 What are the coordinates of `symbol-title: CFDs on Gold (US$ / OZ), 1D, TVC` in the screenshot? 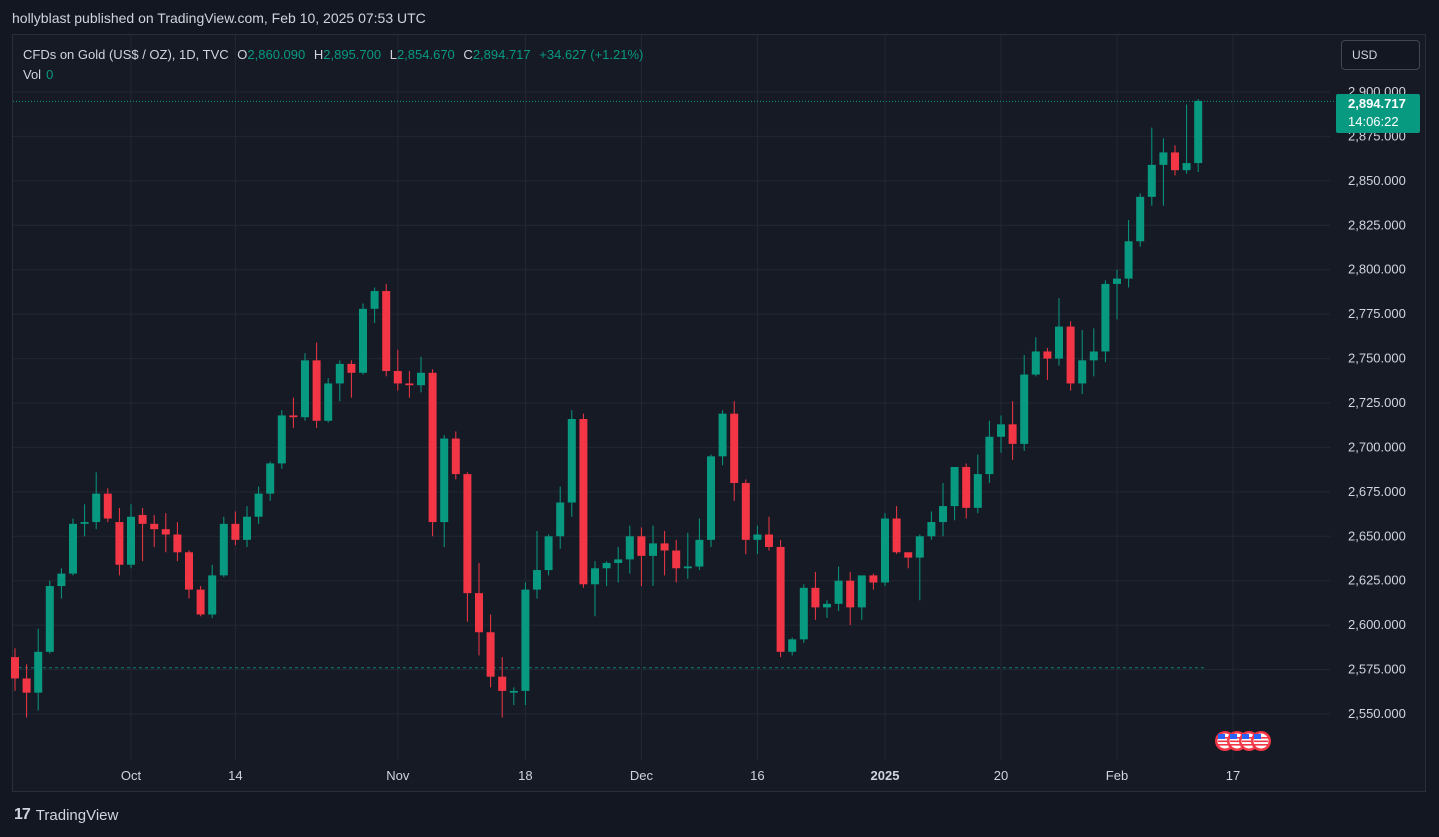 It's located at (126, 54).